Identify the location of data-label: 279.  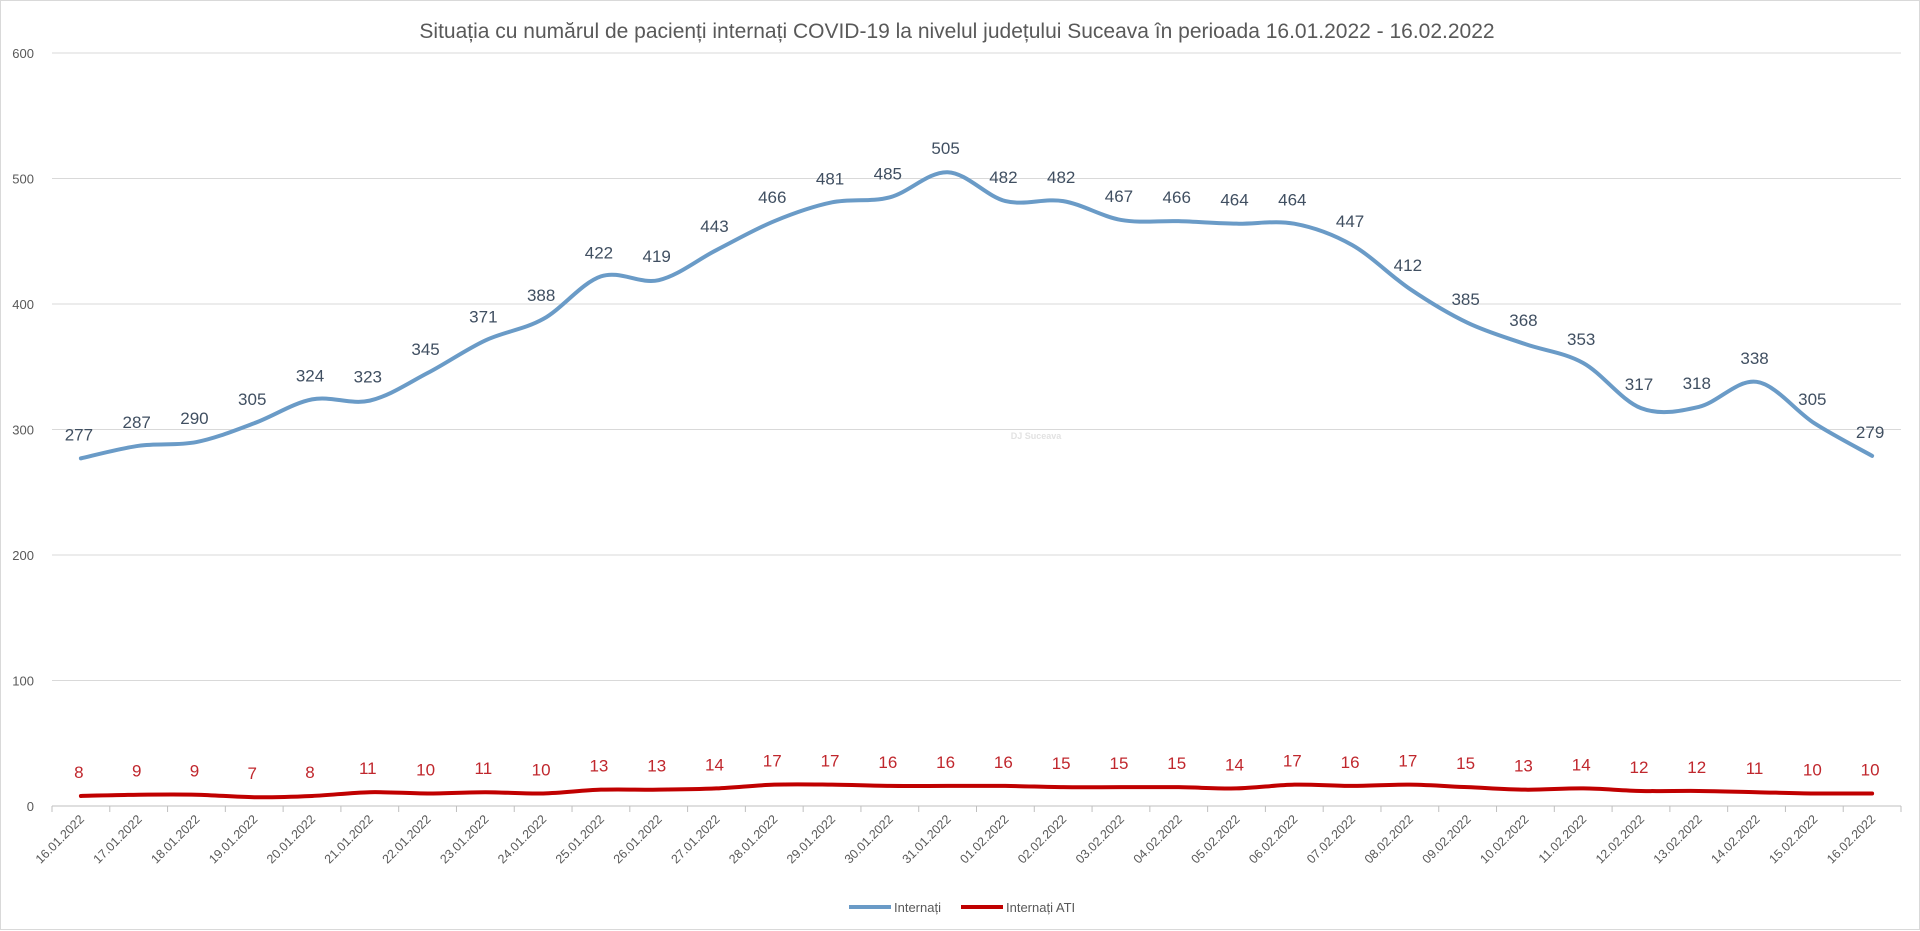
(1870, 432).